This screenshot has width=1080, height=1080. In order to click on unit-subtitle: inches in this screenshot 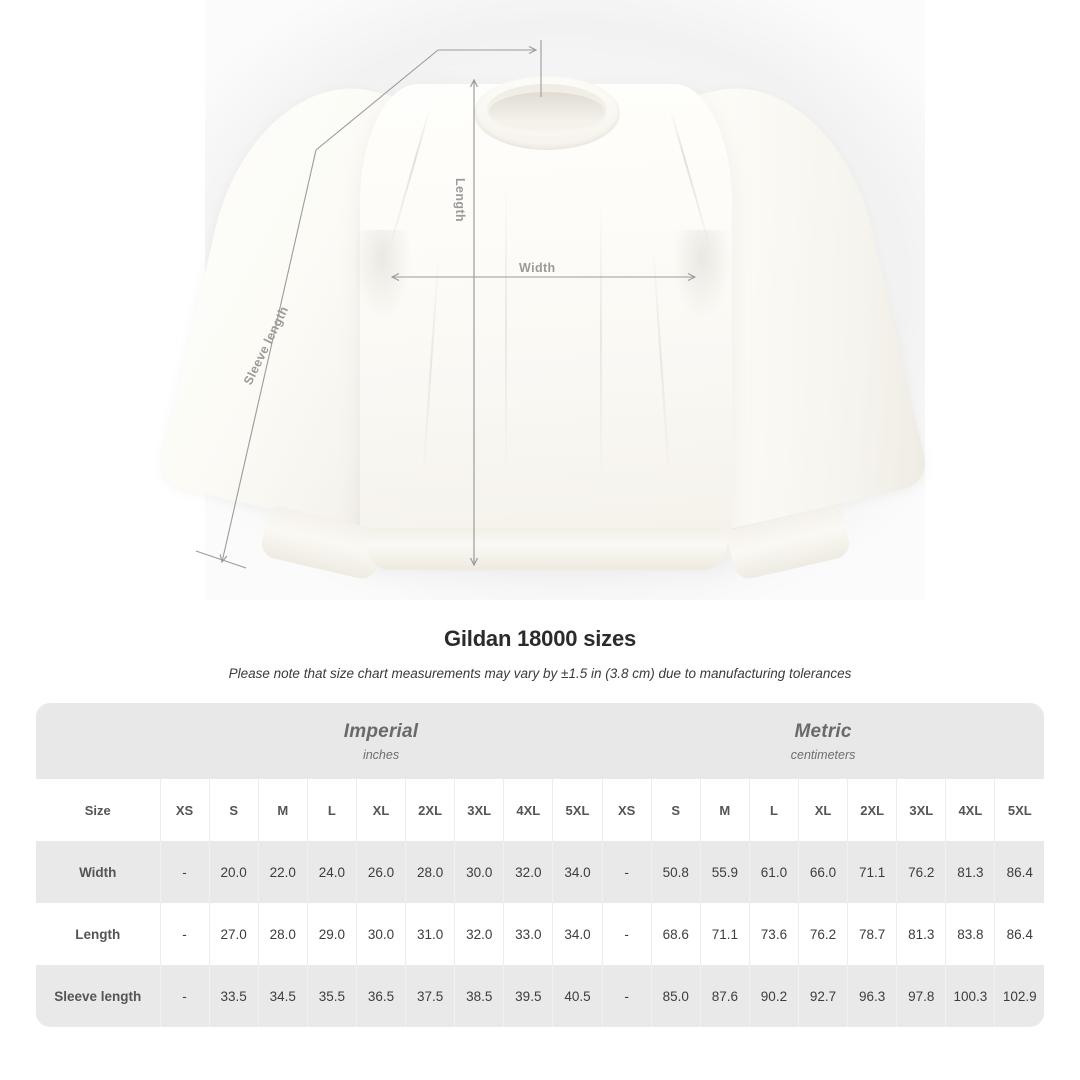, I will do `click(381, 754)`.